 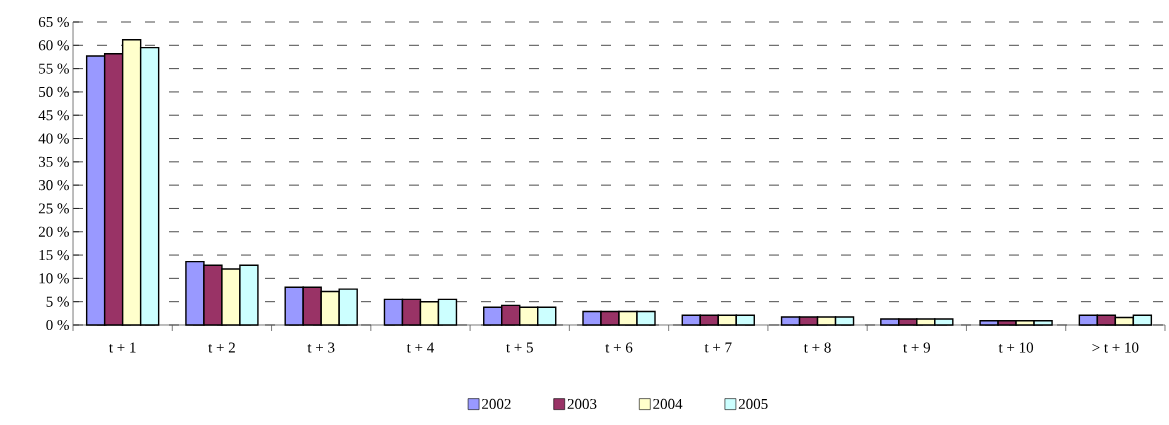 What do you see at coordinates (321, 347) in the screenshot?
I see `x-tick-label: t + 3` at bounding box center [321, 347].